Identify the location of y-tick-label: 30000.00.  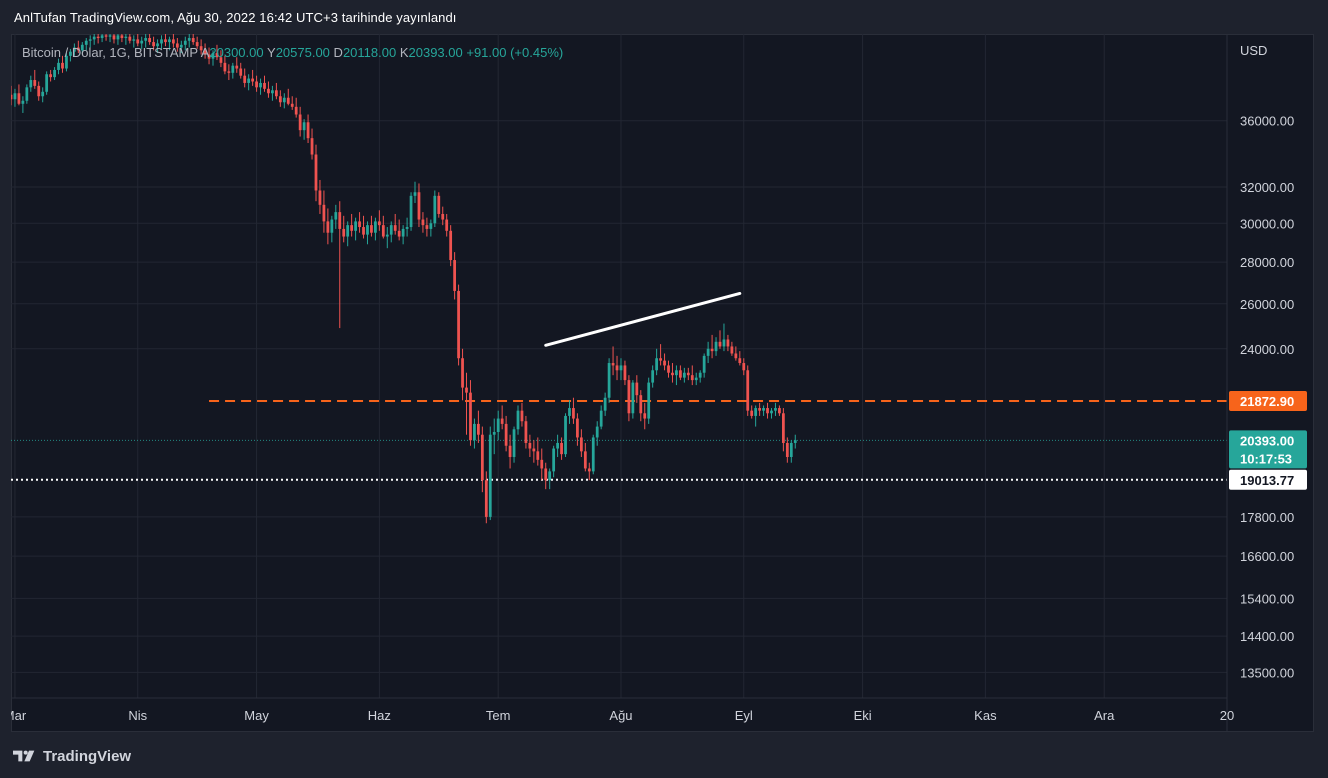
(1267, 223).